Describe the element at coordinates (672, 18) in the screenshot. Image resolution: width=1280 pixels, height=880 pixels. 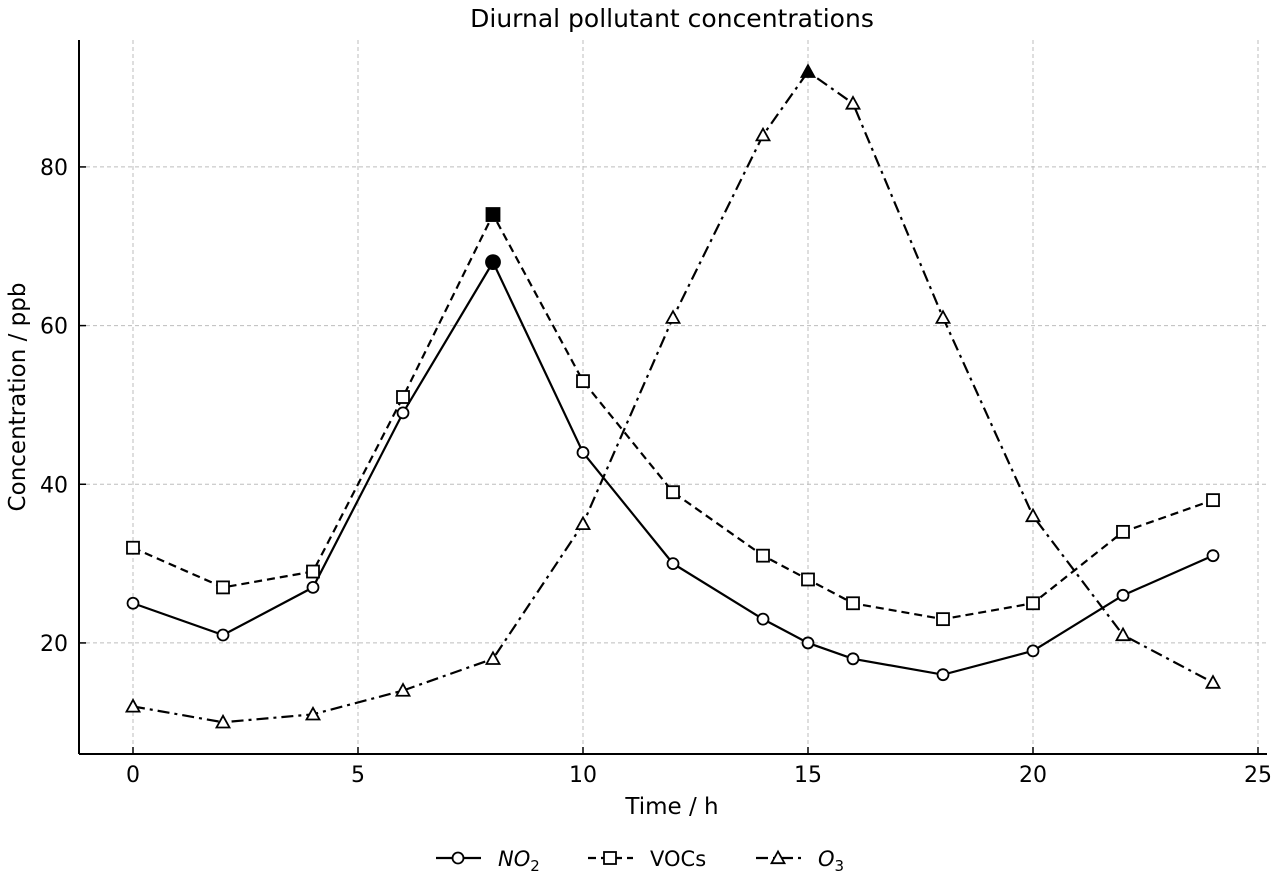
I see `chart-title: Diurnal pollutant concentrations` at that location.